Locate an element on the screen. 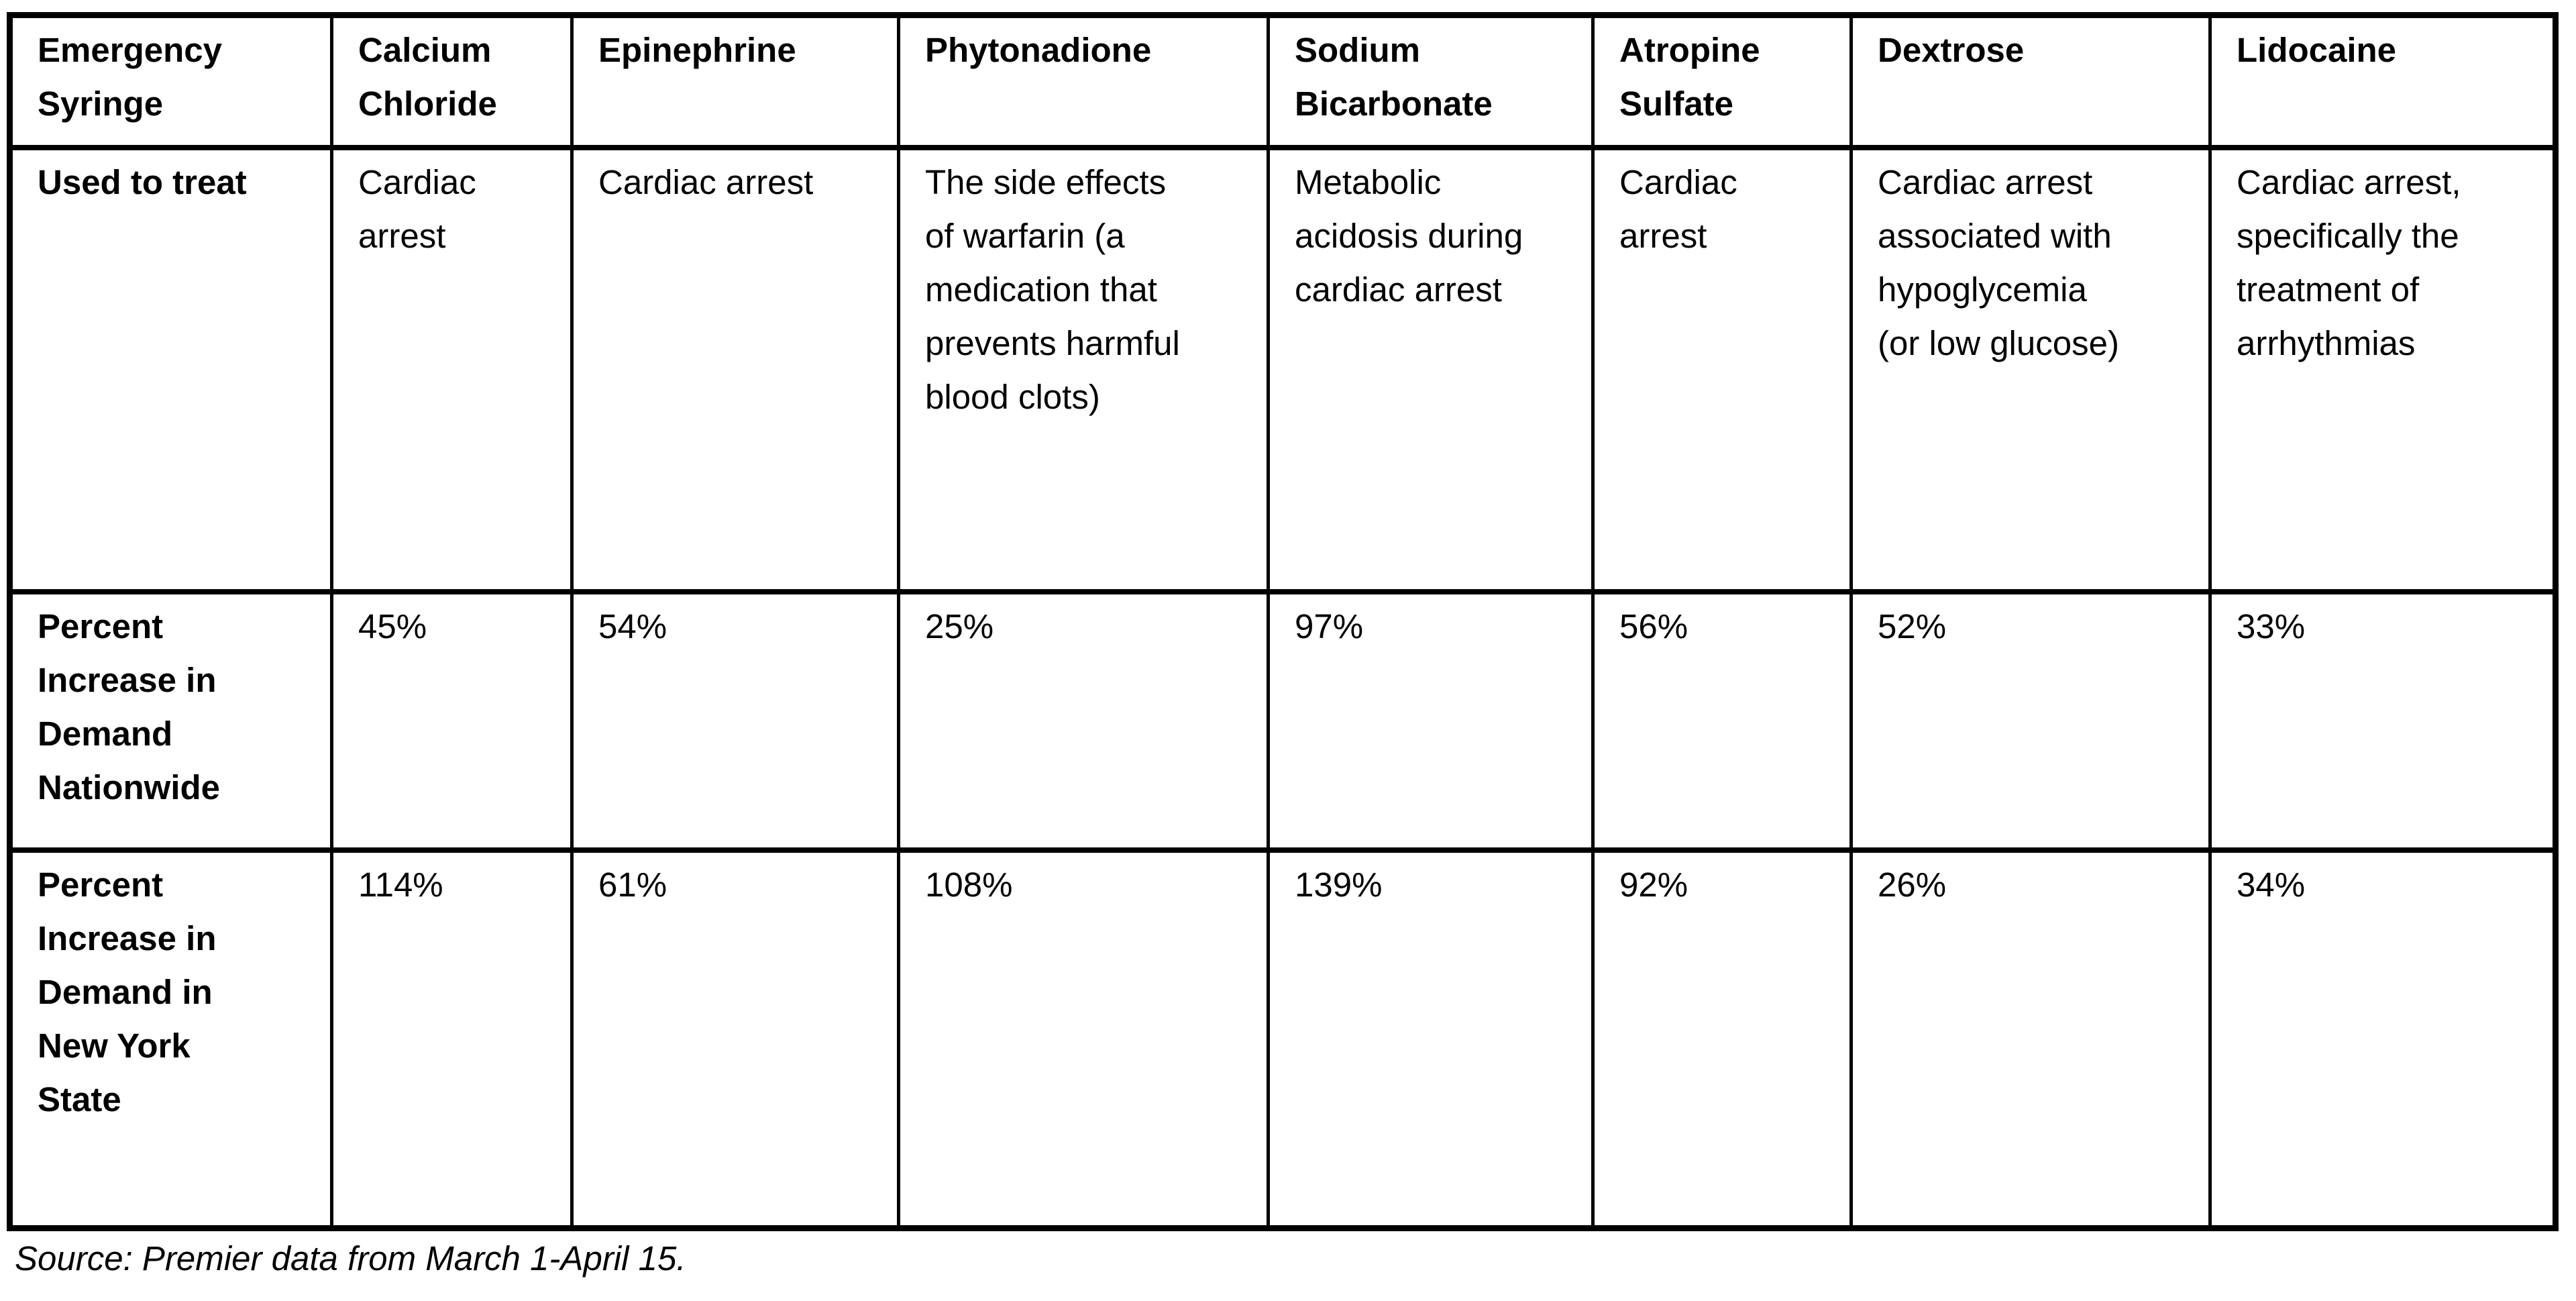 The image size is (2576, 1301). cell-newyork-calcium-chloride: 114% is located at coordinates (452, 1039).